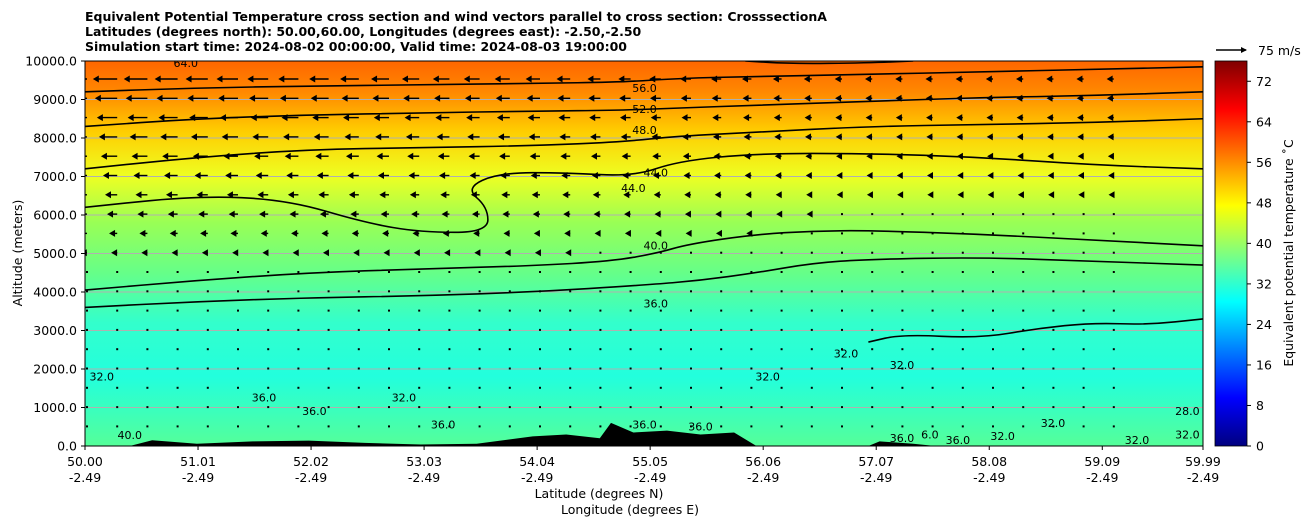  What do you see at coordinates (55, 99) in the screenshot?
I see `y-tick-label: 9000.0` at bounding box center [55, 99].